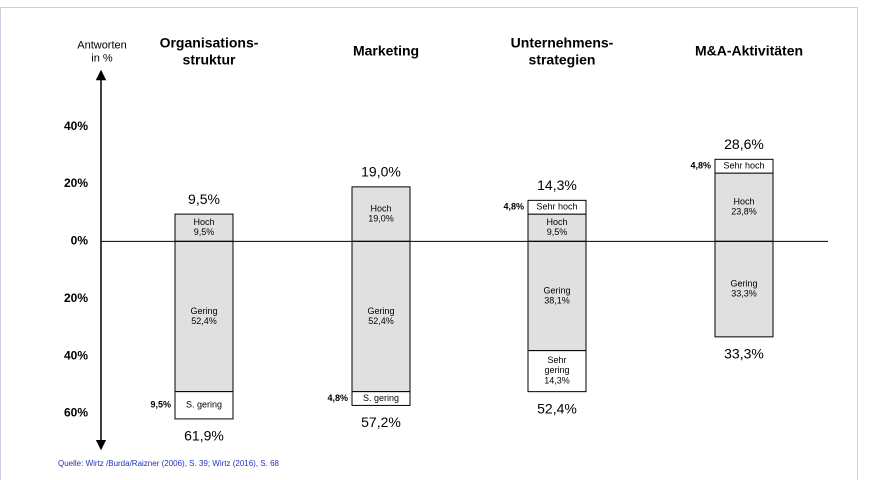  What do you see at coordinates (204, 199) in the screenshot?
I see `top-total-label: 9,5%` at bounding box center [204, 199].